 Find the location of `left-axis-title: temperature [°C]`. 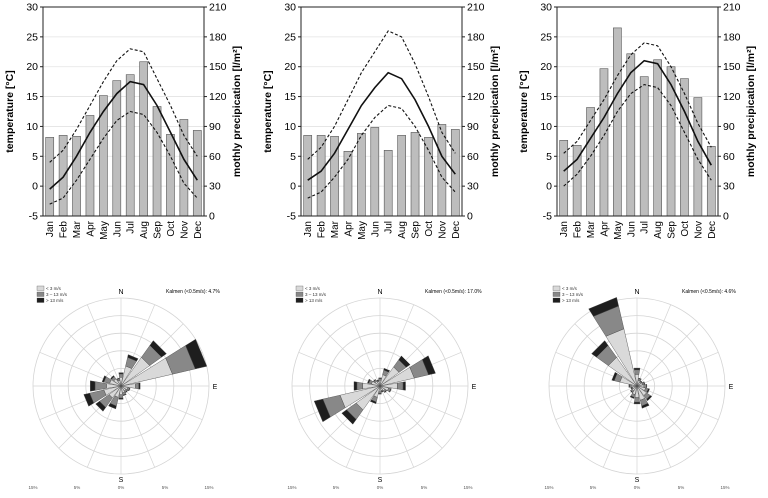

left-axis-title: temperature [°C] is located at coordinates (10, 111).